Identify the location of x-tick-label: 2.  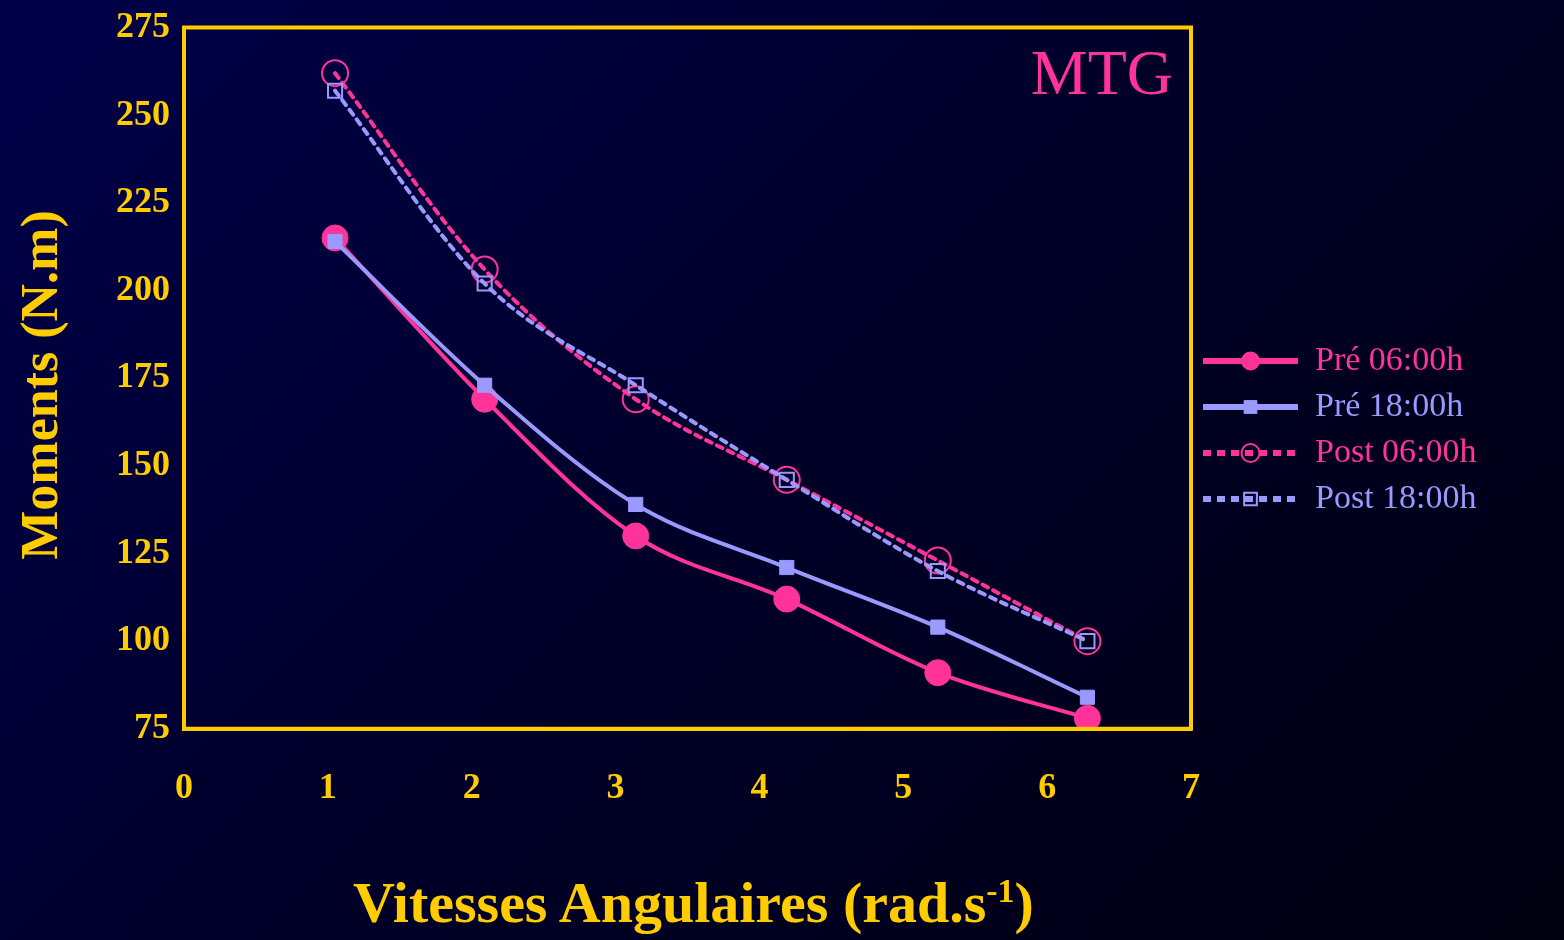
(471, 785).